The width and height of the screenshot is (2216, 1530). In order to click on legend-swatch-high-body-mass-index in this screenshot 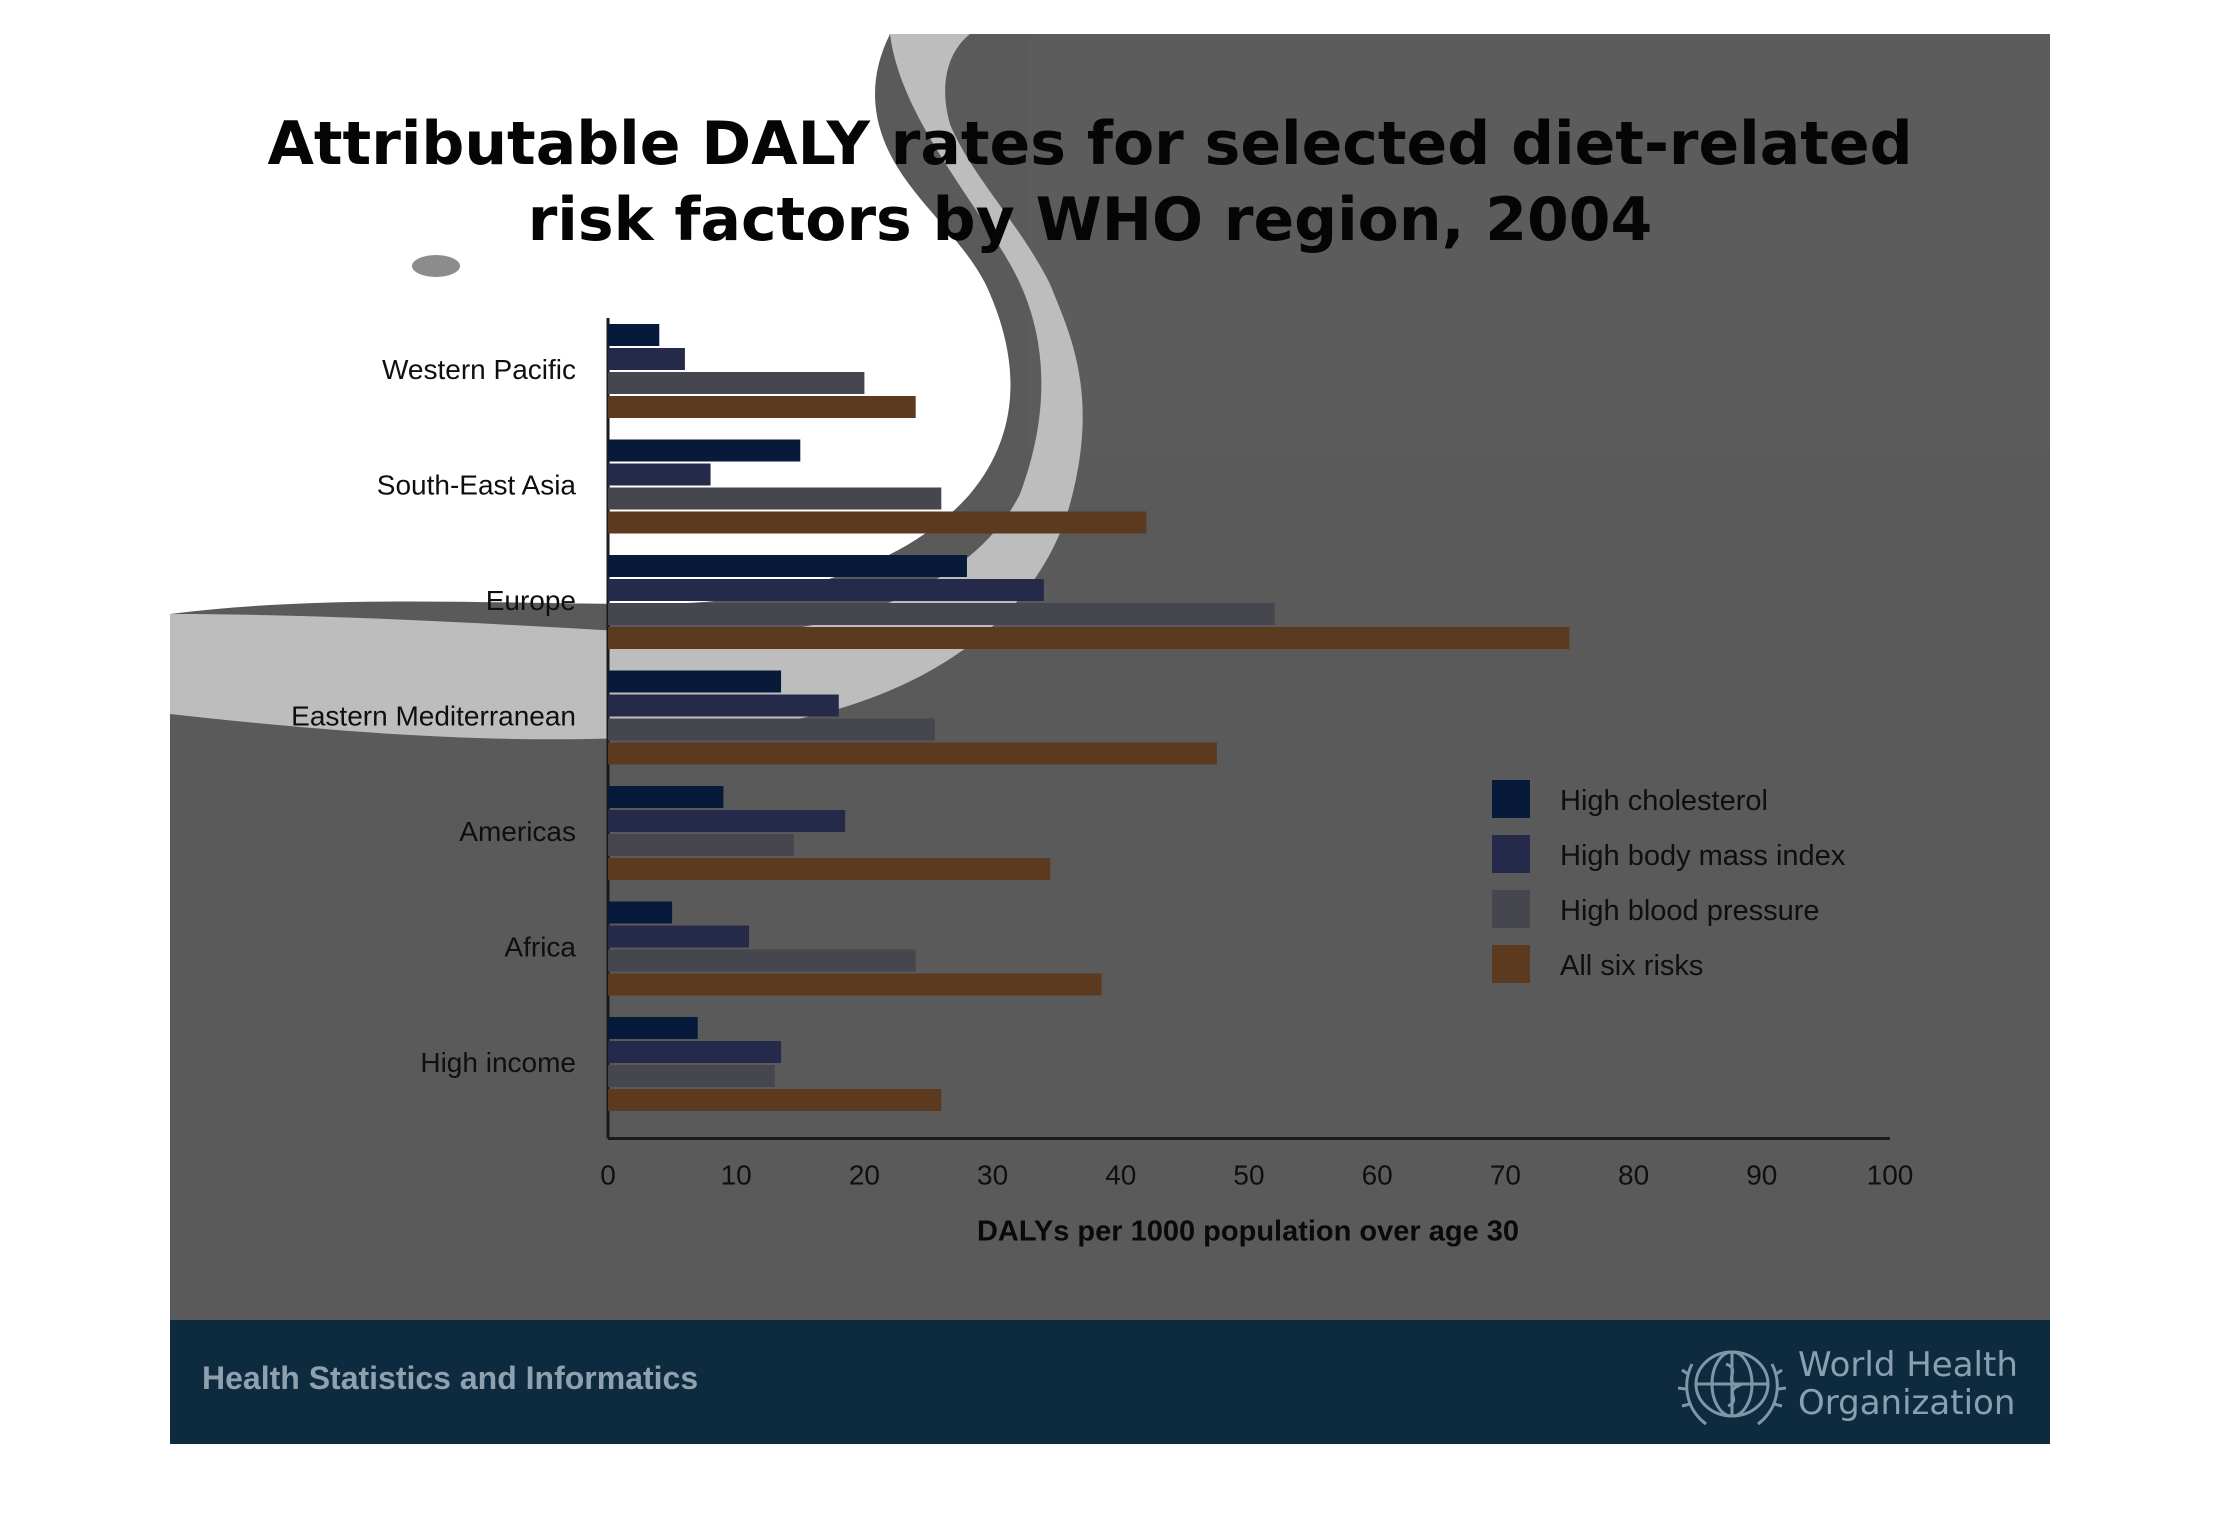, I will do `click(1511, 854)`.